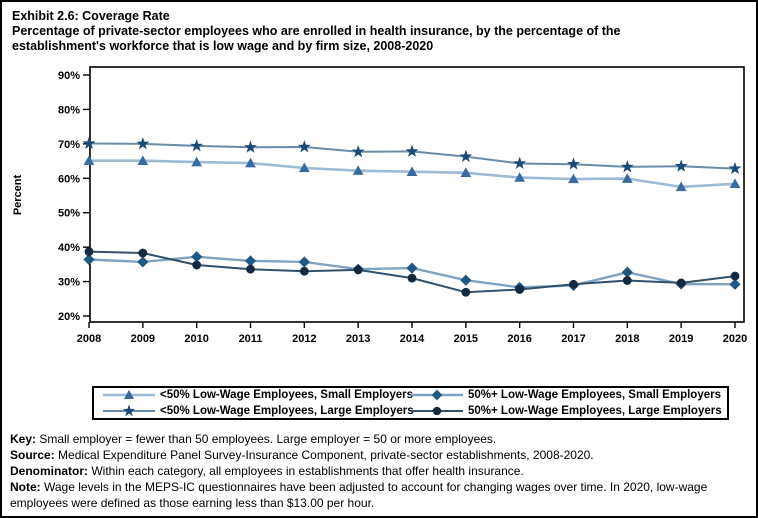 This screenshot has height=518, width=758. What do you see at coordinates (69, 248) in the screenshot?
I see `svg-text: 40%` at bounding box center [69, 248].